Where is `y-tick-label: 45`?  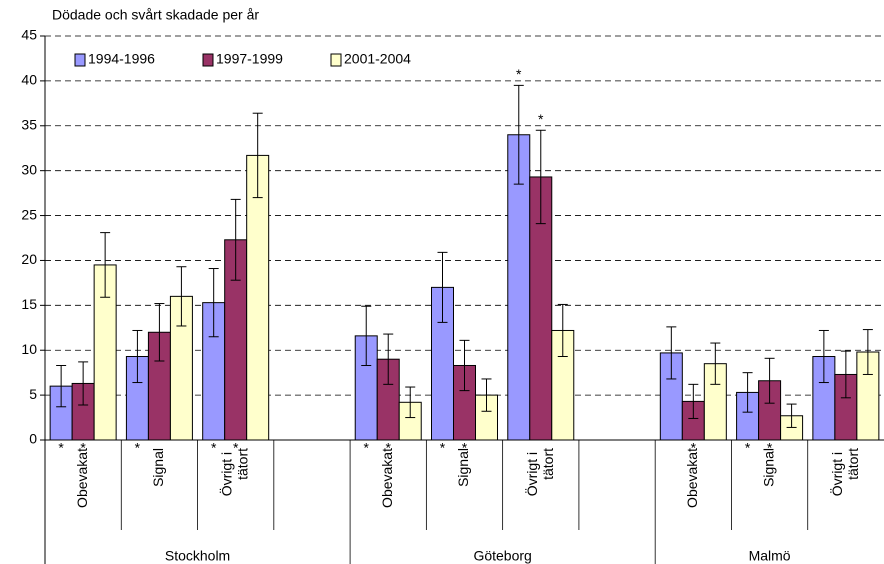
y-tick-label: 45 is located at coordinates (29, 35).